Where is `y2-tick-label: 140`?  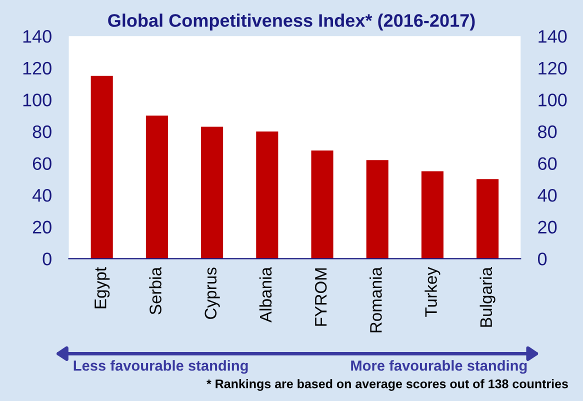
y2-tick-label: 140 is located at coordinates (552, 36).